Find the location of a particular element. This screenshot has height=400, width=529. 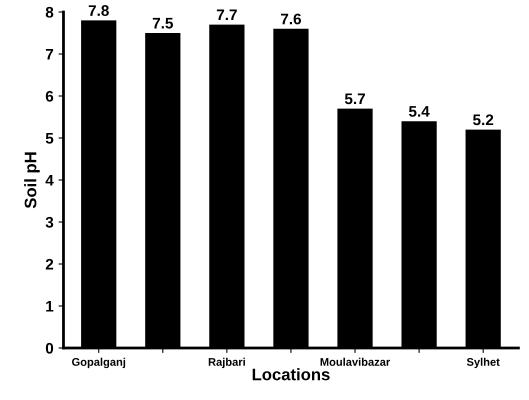

data-label: 7.5 is located at coordinates (162, 23).